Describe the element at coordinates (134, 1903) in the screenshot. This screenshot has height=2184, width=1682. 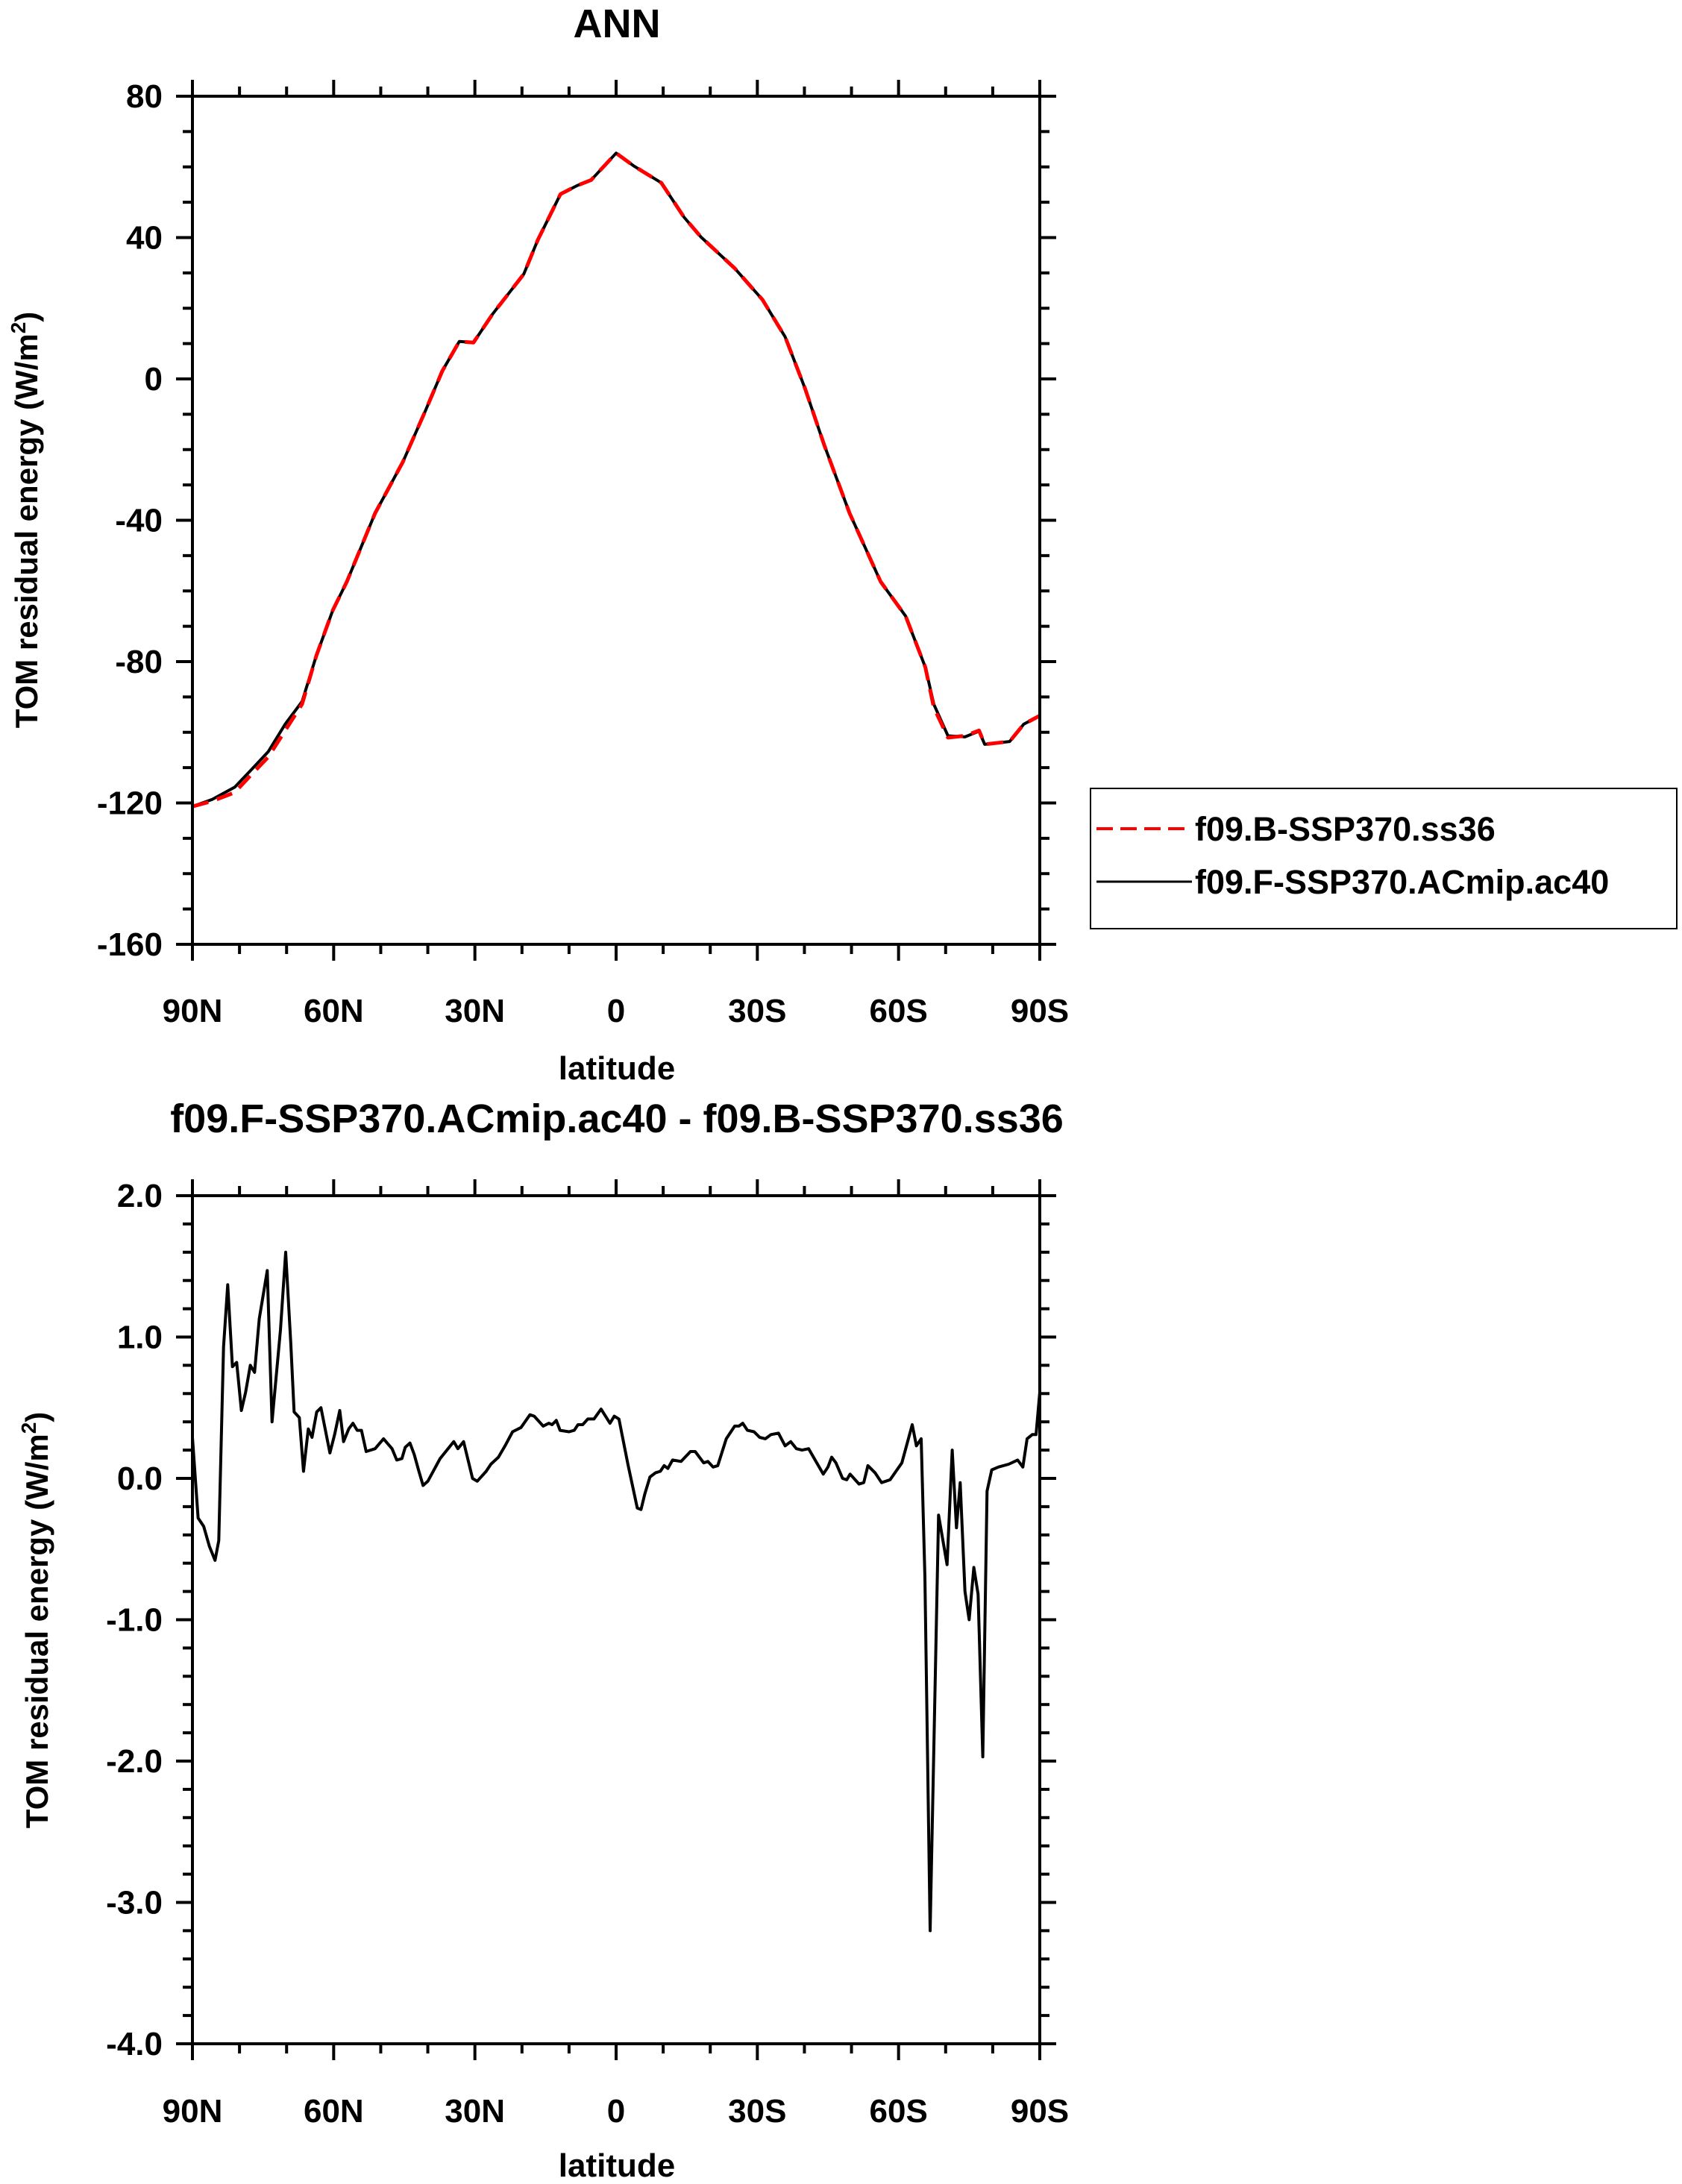
I see `y-tick-label: -3.0` at that location.